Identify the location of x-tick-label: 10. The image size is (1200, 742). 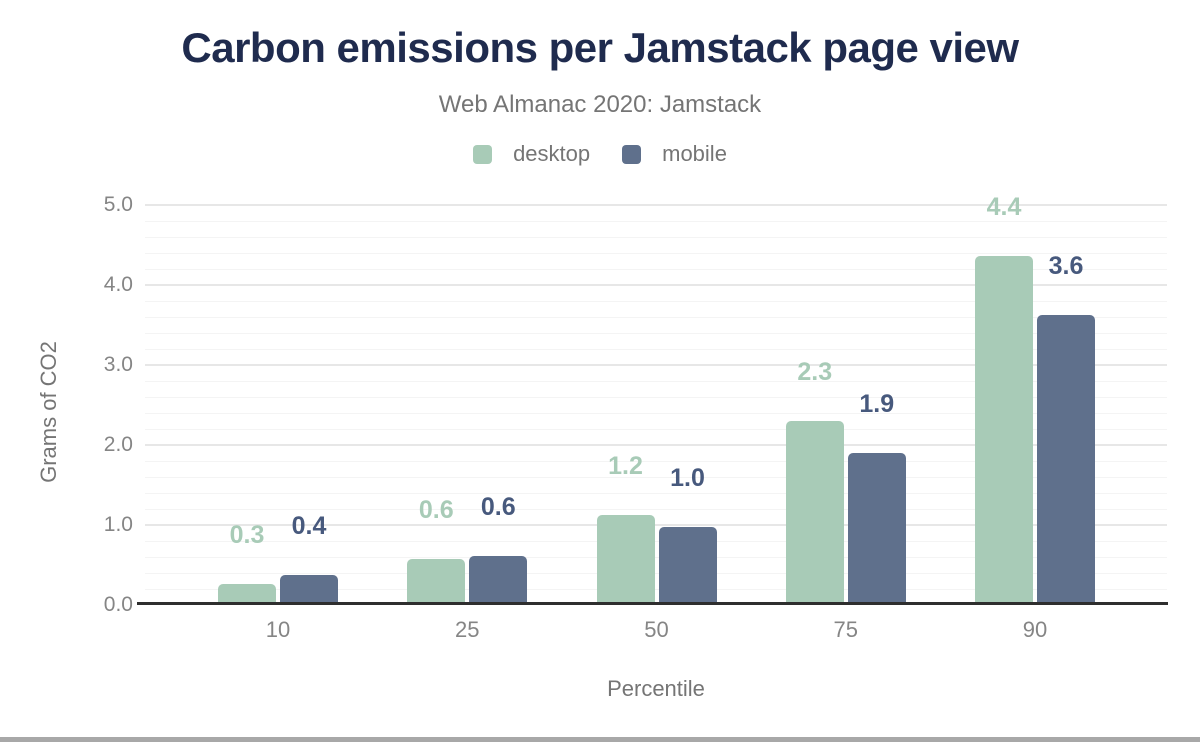
(278, 629).